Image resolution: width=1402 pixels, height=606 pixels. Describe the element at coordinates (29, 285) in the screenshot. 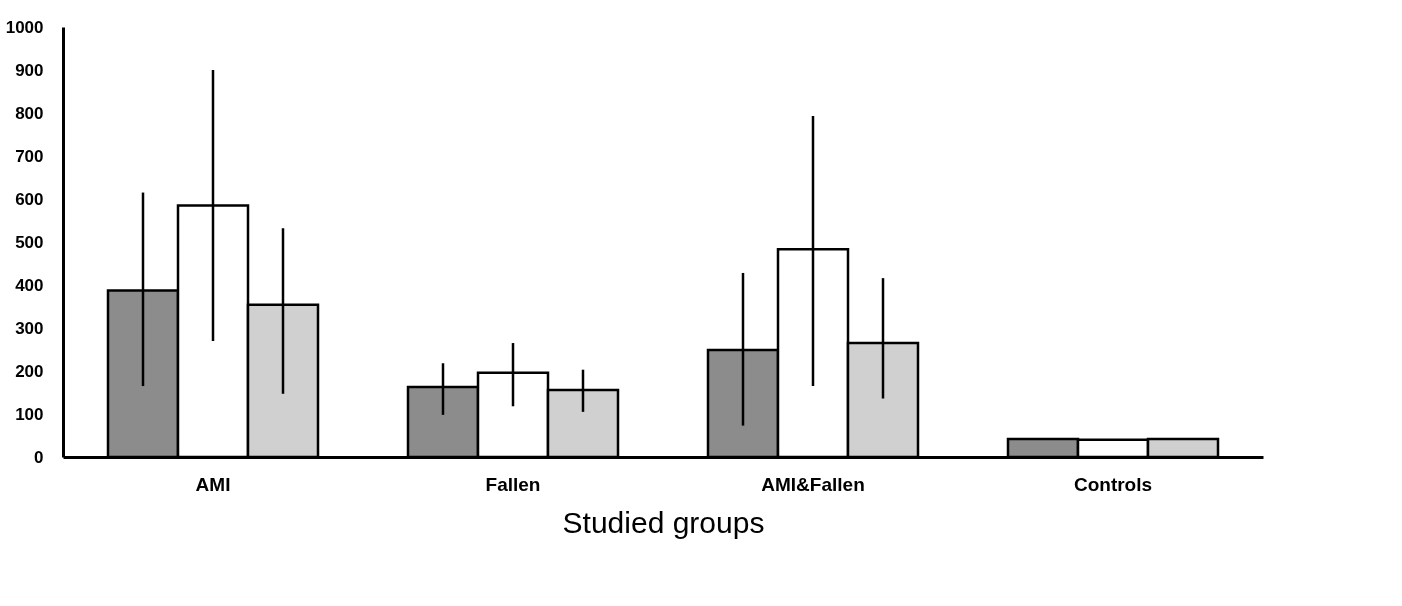

I see `y-tick-label: 400` at that location.